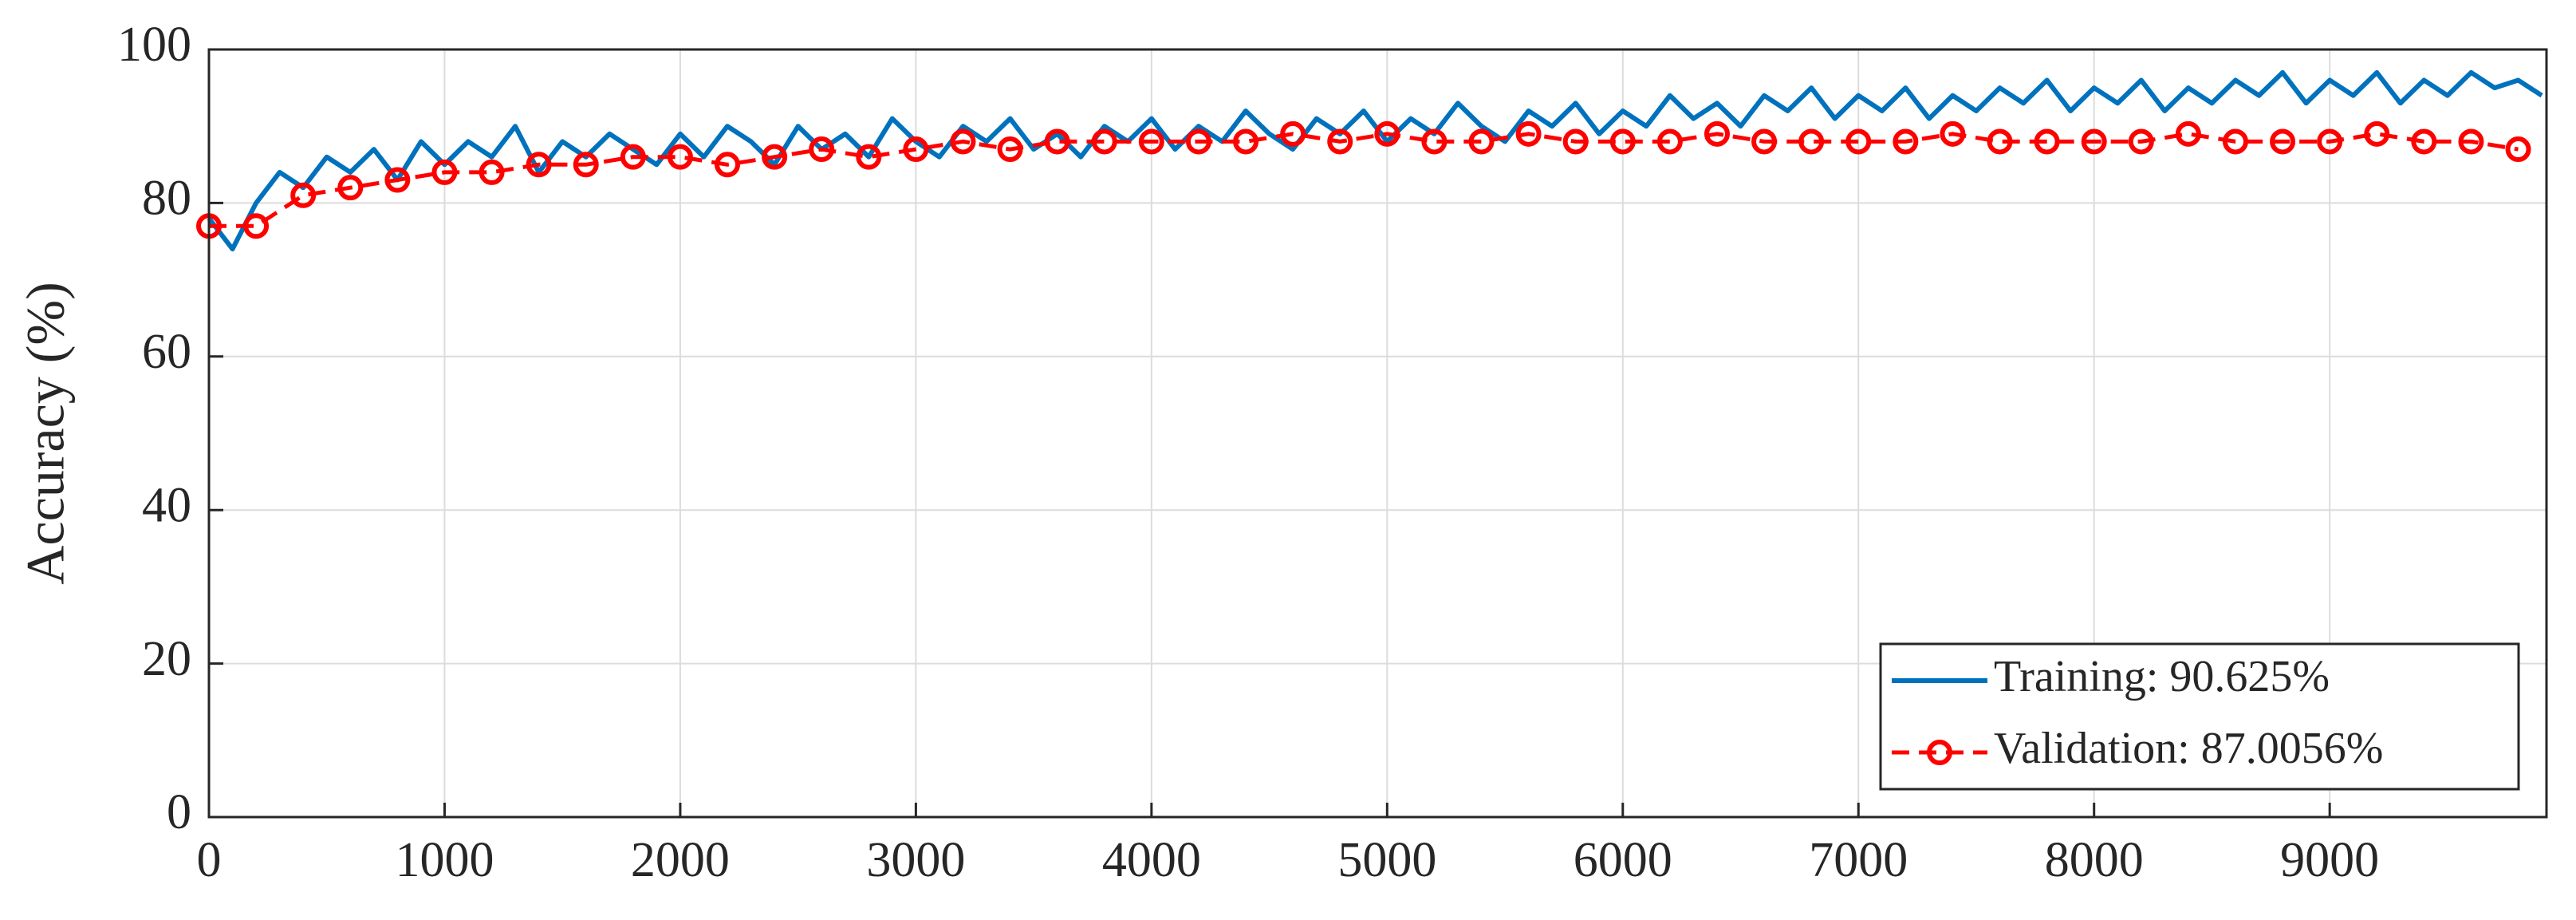 The height and width of the screenshot is (920, 2576). I want to click on x-tick-label: 5000, so click(1386, 860).